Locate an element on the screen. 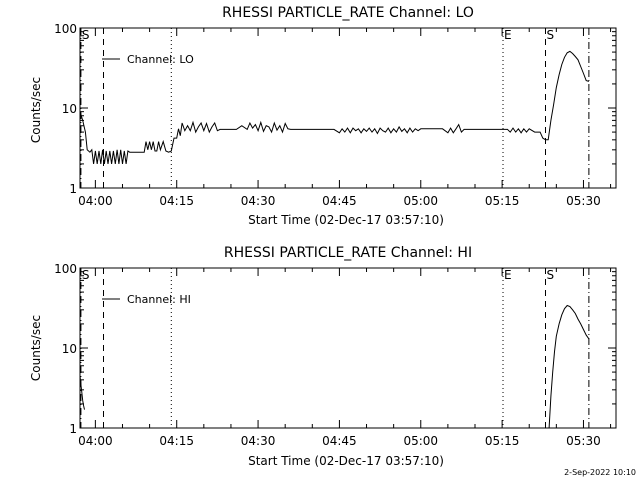 This screenshot has height=480, width=640. footer-timestamp: 2-Sep-2022 10:10 is located at coordinates (600, 472).